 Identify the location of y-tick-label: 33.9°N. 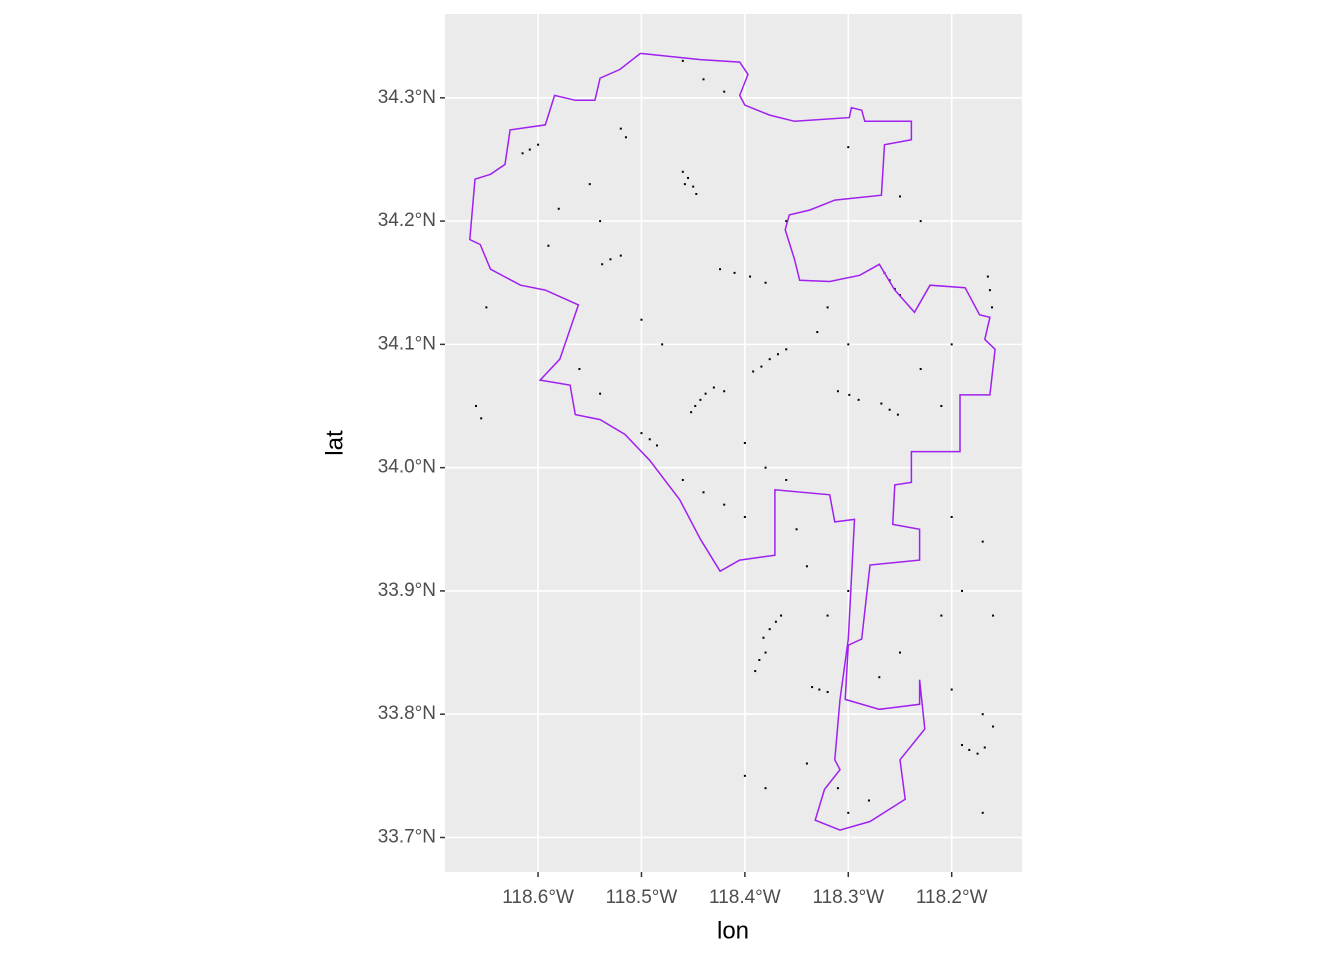
(407, 590).